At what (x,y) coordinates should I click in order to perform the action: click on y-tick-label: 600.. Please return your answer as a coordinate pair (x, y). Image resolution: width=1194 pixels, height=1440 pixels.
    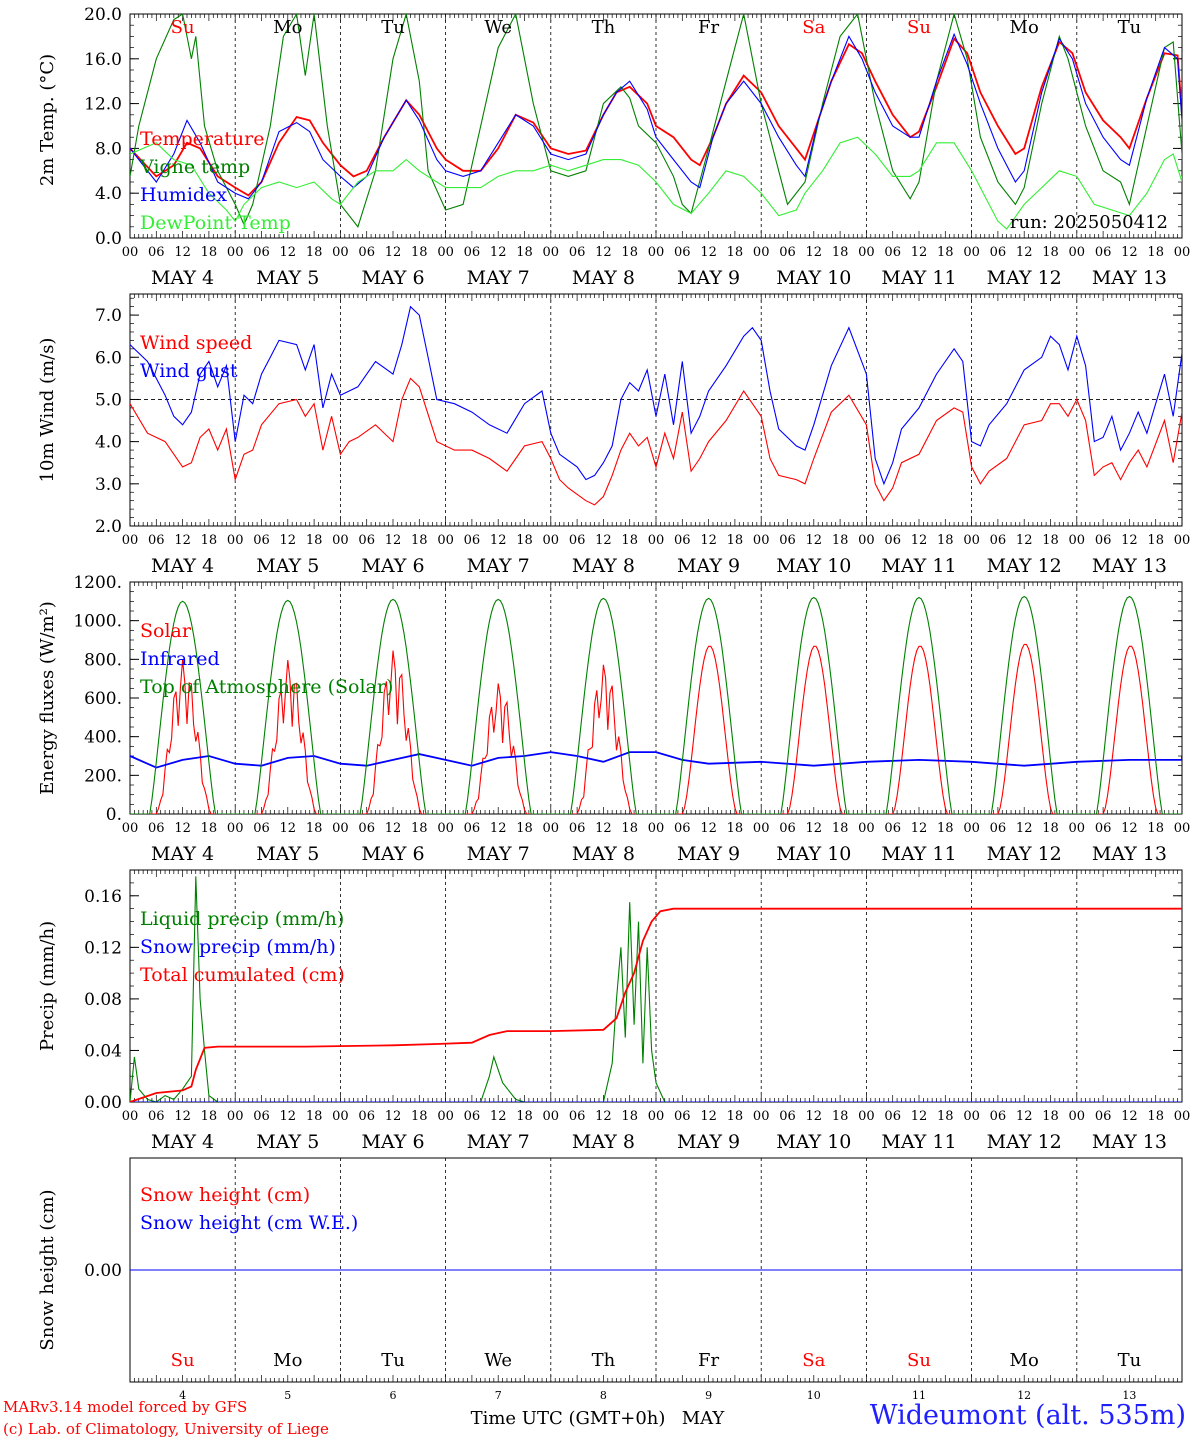
    Looking at the image, I should click on (103, 699).